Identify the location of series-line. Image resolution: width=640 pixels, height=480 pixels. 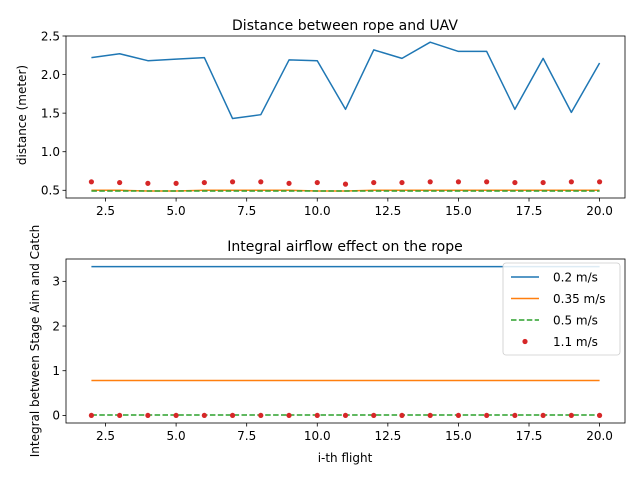
(346, 80).